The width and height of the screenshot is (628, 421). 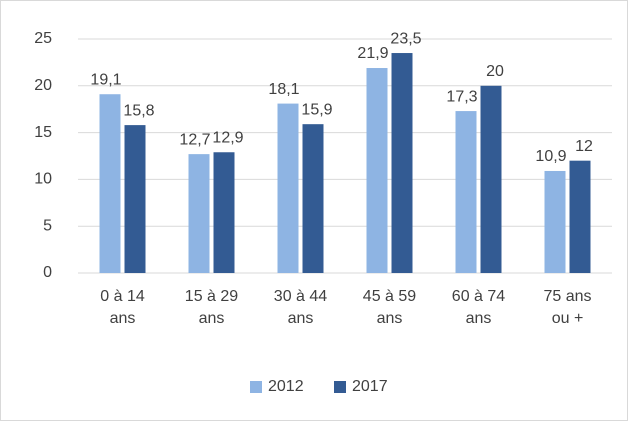 I want to click on x-tick-label: 30 à 44 ans, so click(x=300, y=307).